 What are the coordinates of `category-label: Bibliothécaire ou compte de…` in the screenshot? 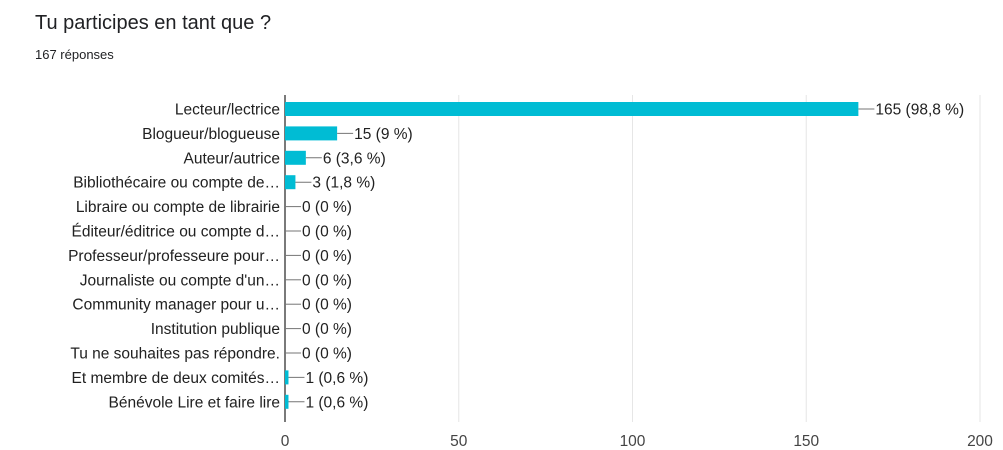 It's located at (176, 183).